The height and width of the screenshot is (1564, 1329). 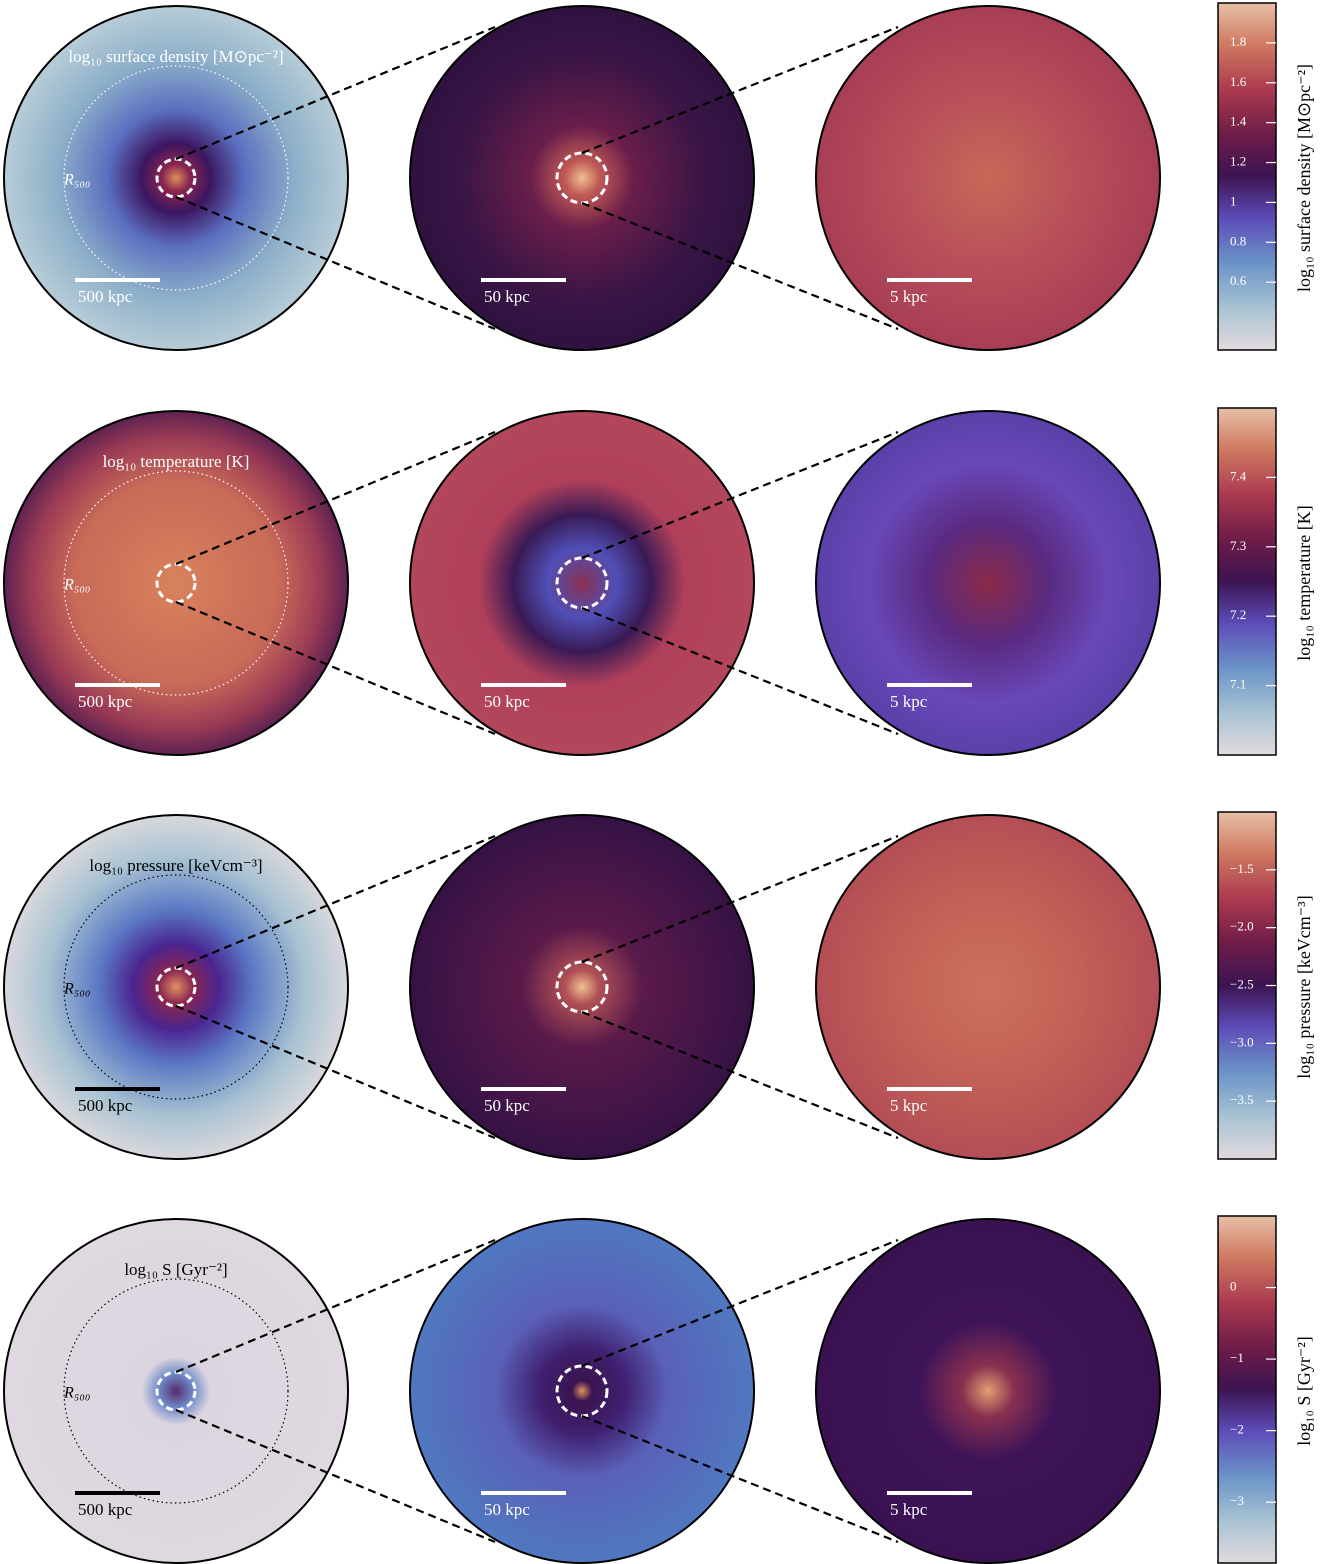 I want to click on colorbar-tick-label: 0.6, so click(x=1238, y=280).